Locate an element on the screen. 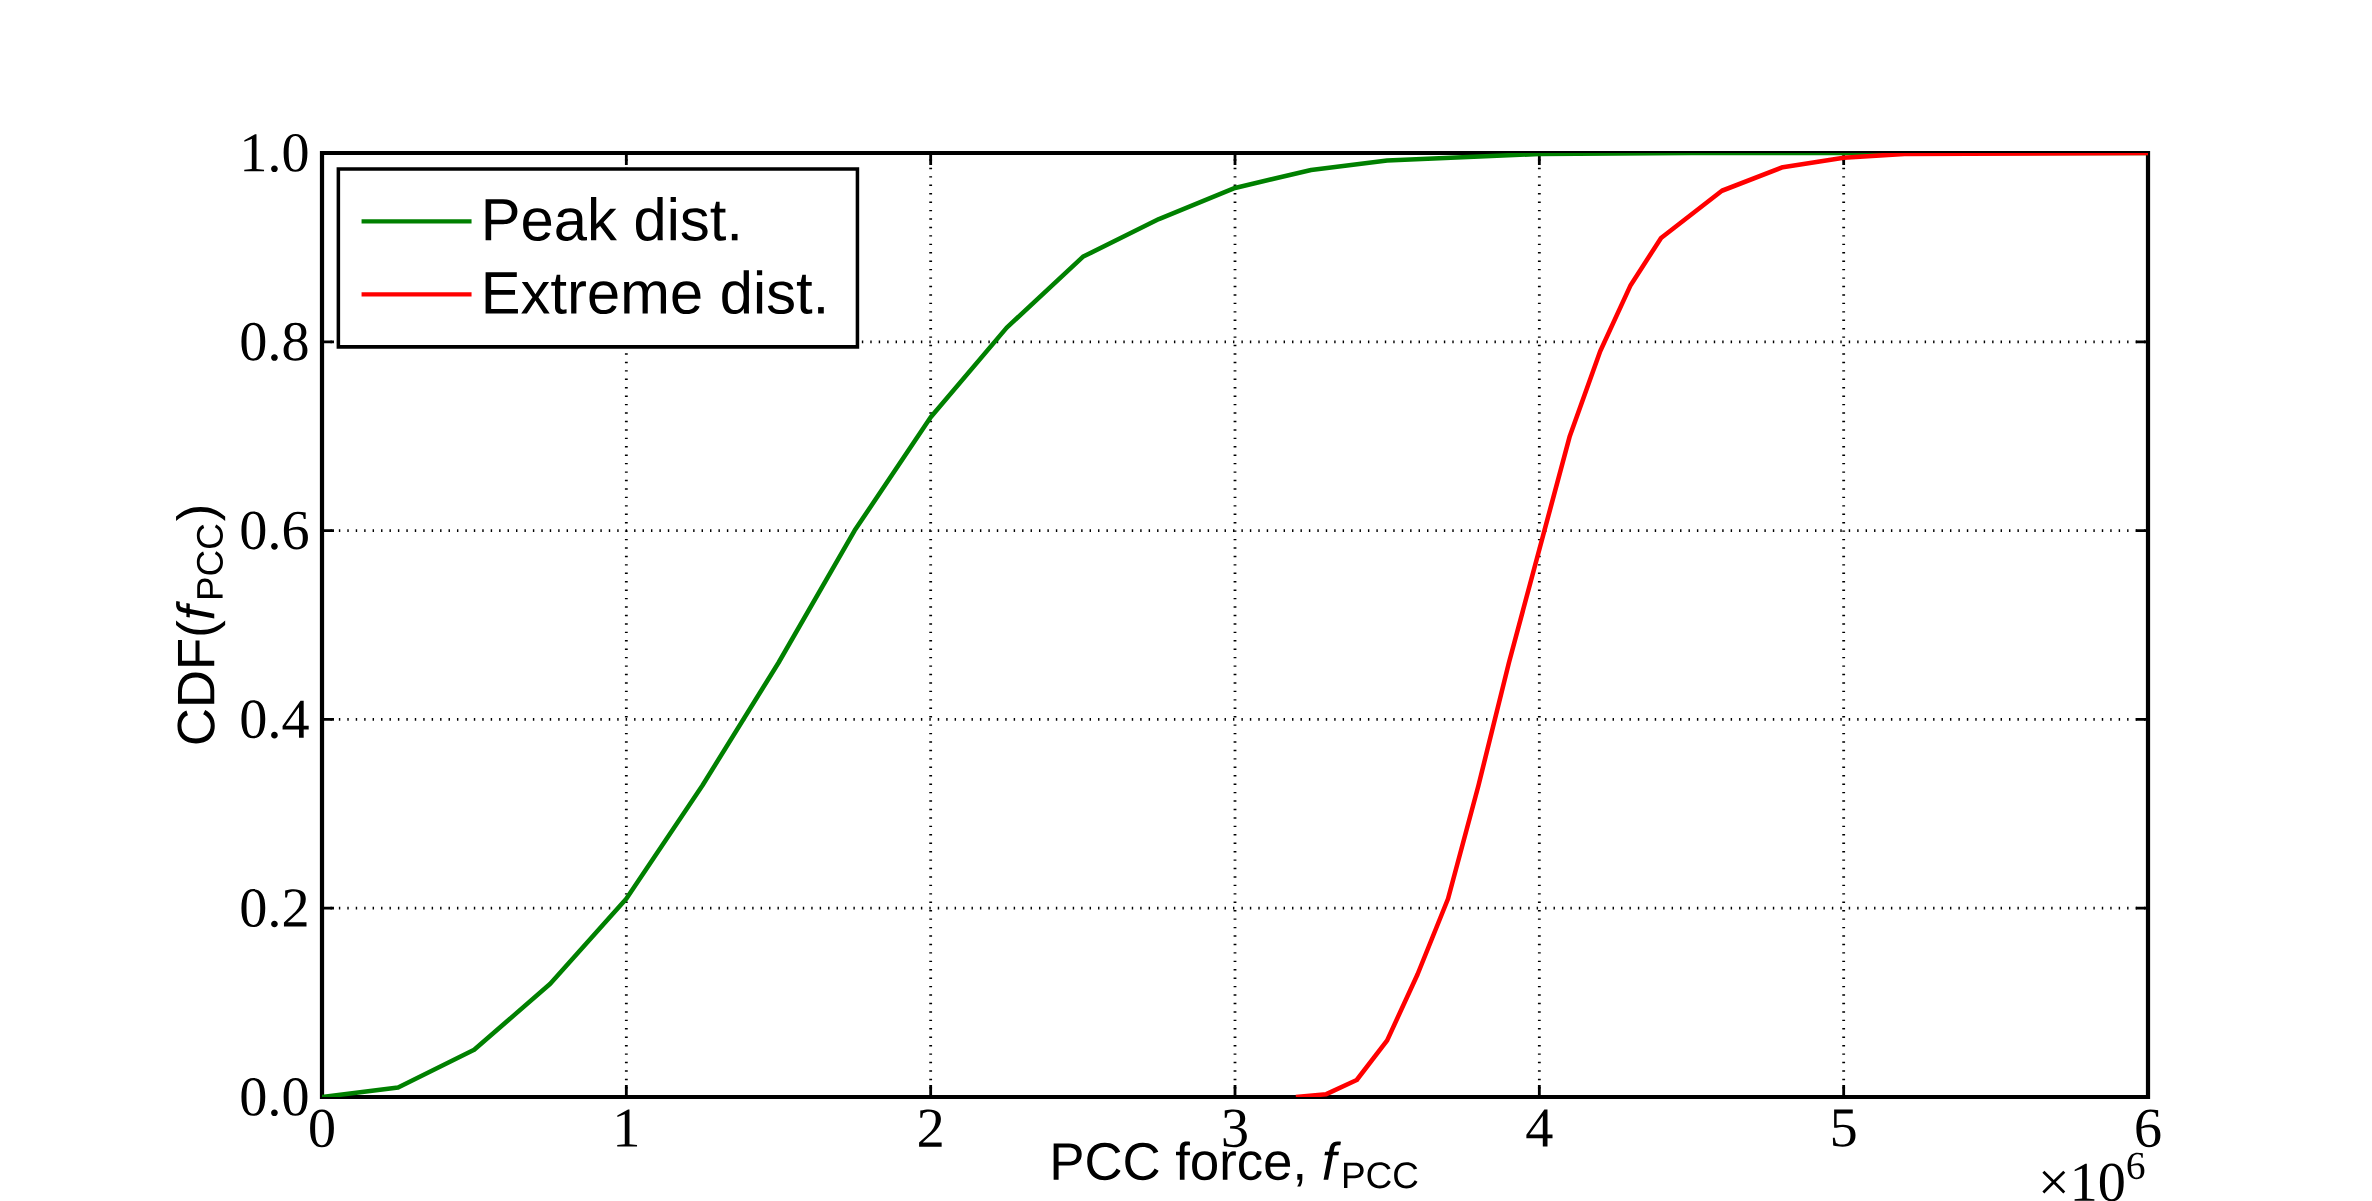  y-tick-label: 0.2 is located at coordinates (274, 908).